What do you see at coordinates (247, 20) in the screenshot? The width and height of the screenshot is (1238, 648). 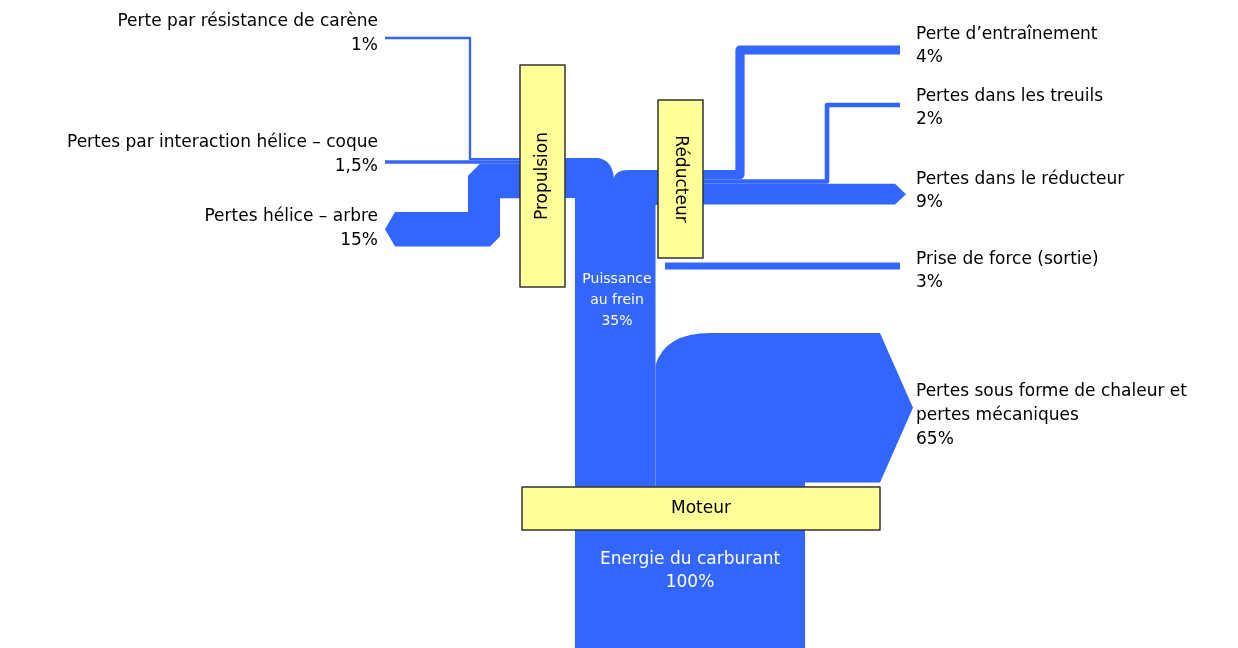 I see `category-label: Perte par résistance de carène` at bounding box center [247, 20].